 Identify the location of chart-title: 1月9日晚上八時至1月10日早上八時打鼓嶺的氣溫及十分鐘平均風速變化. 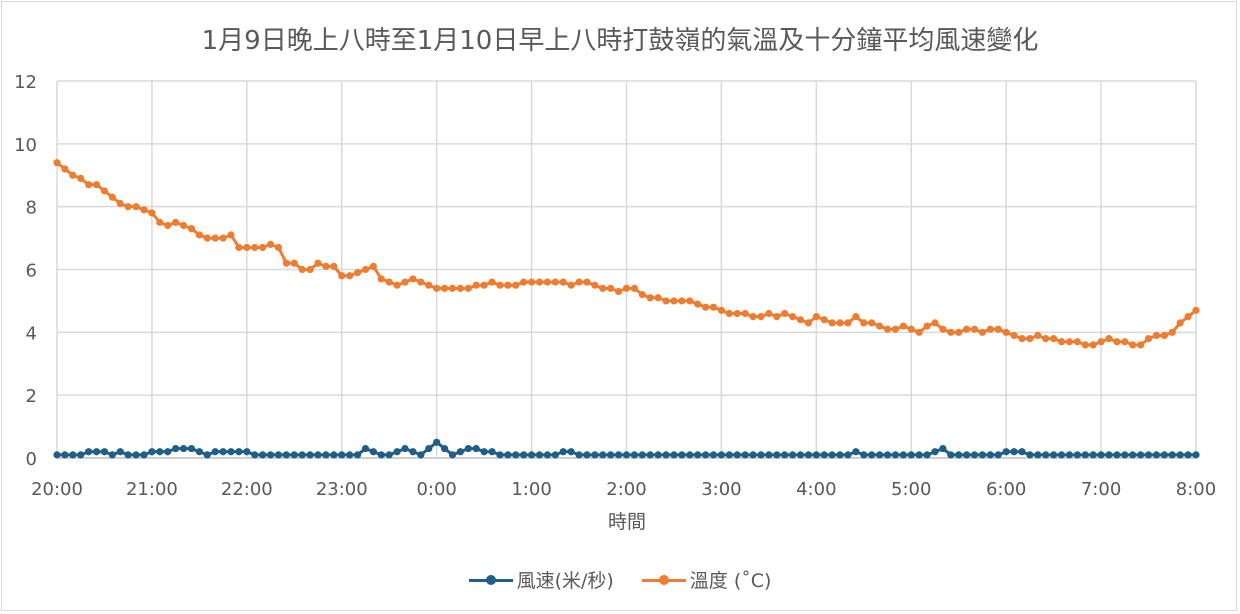
(620, 41).